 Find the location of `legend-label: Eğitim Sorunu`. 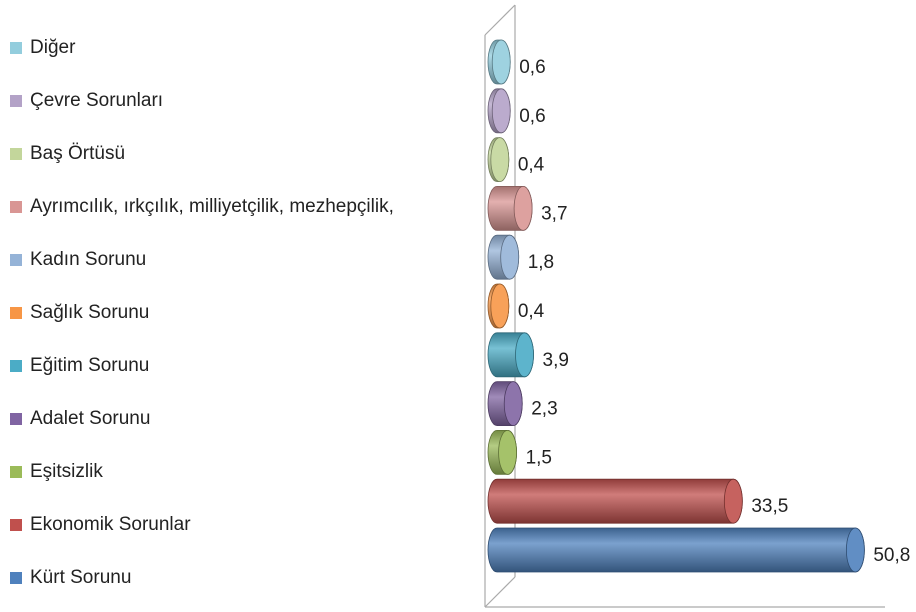

legend-label: Eğitim Sorunu is located at coordinates (89, 365).